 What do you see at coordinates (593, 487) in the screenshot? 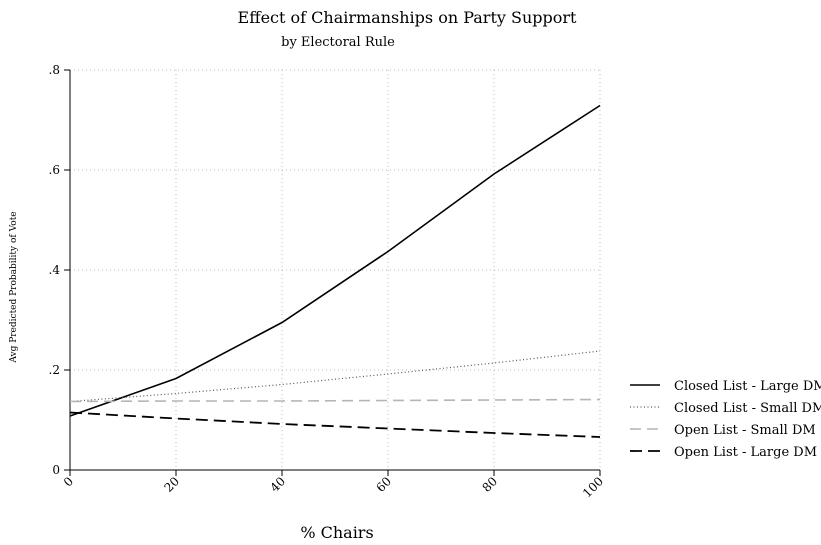
I see `x-tick-label: 100` at bounding box center [593, 487].